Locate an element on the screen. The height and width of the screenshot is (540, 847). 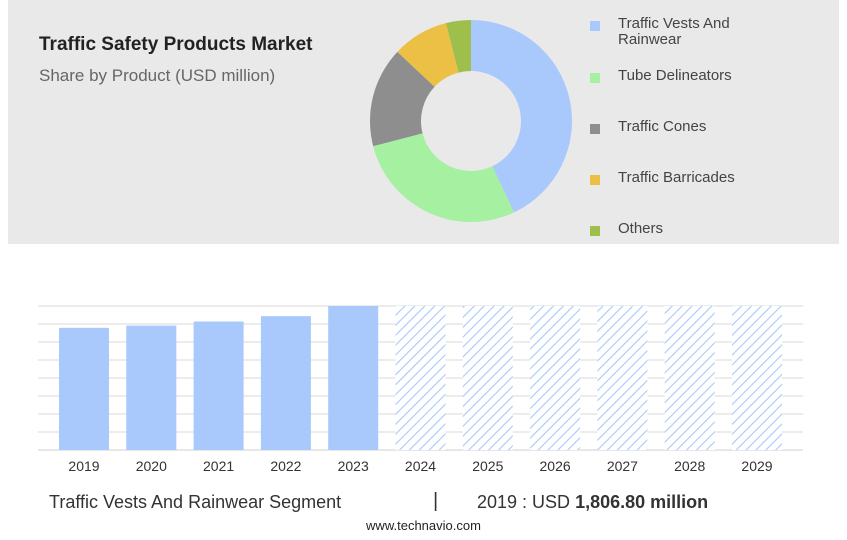
legend-item: Tube Delineators is located at coordinates (679, 76).